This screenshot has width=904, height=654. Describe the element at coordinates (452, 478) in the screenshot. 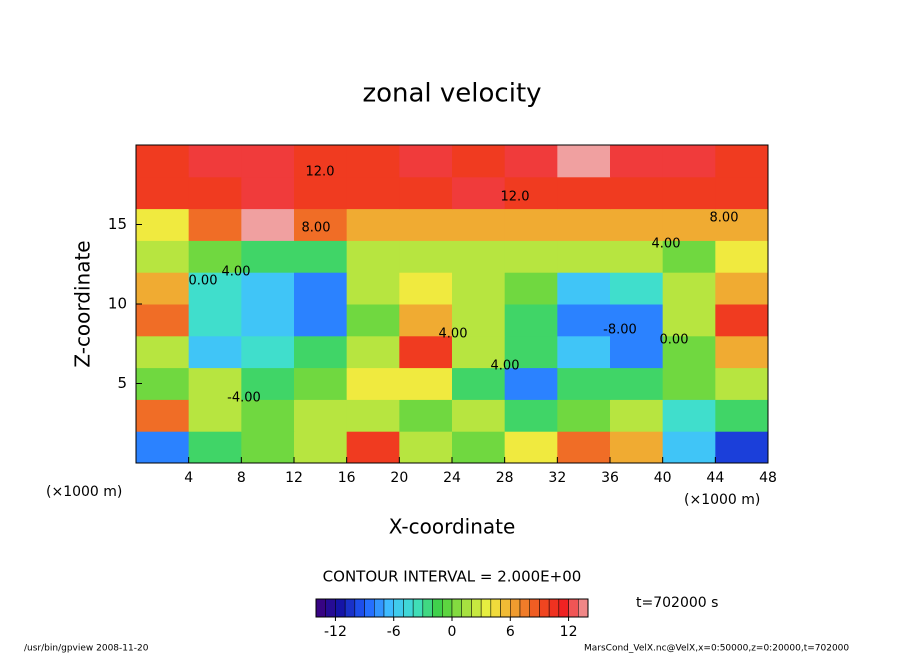

I see `x-tick-label: 24` at that location.